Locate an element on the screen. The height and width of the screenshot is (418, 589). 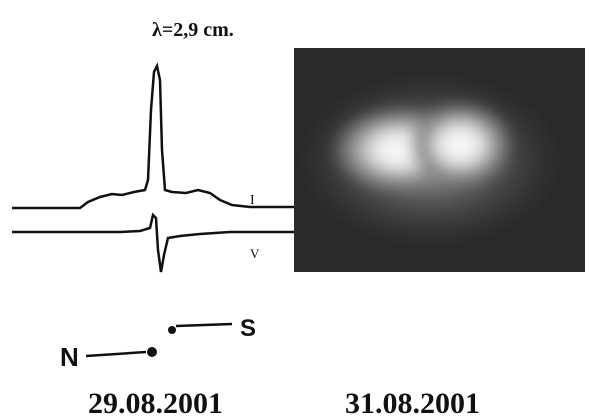
south-line is located at coordinates (204, 325).